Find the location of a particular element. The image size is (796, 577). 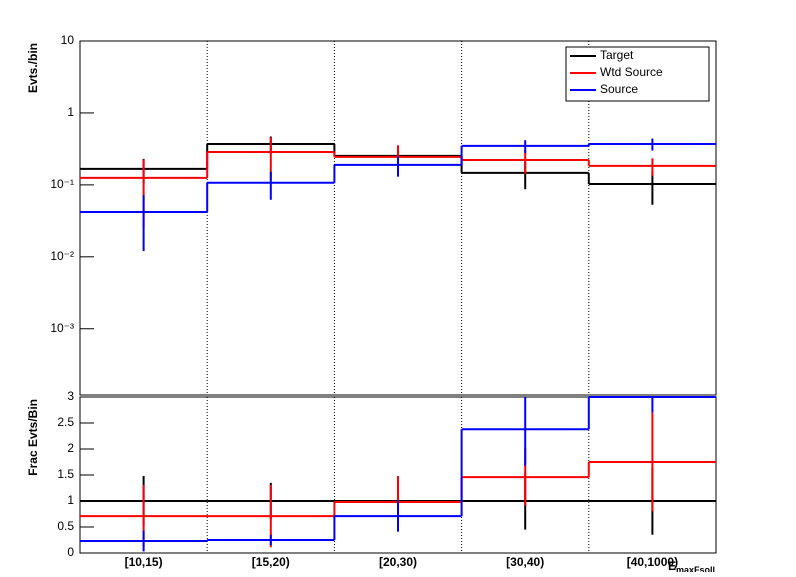

y-axis-label: Evts./bin is located at coordinates (33, 68).